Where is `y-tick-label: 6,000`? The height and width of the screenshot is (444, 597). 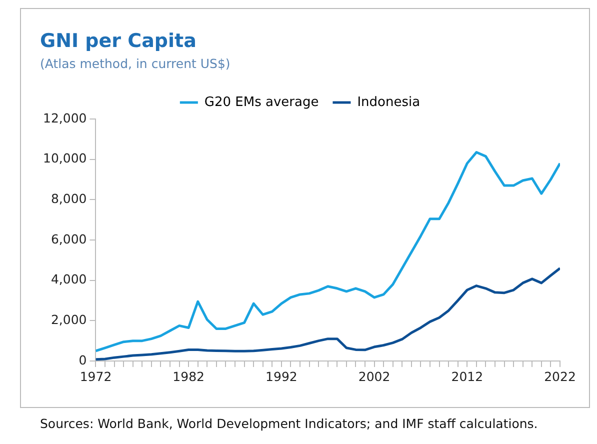 y-tick-label: 6,000 is located at coordinates (68, 238).